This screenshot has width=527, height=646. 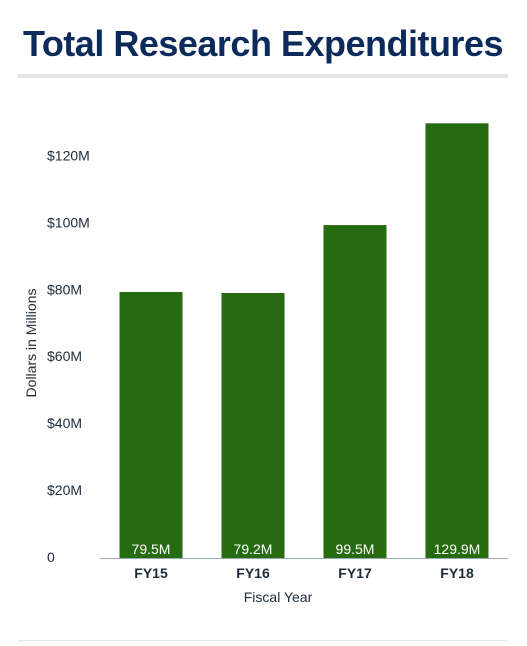 I want to click on x-tick-label: FY15, so click(x=151, y=573).